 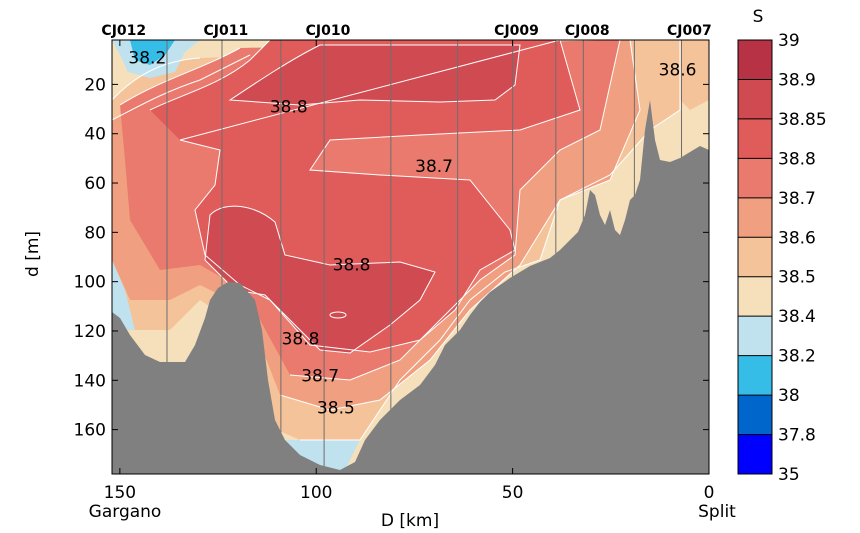 I want to click on y-tick-label-20: 20, so click(x=95, y=85).